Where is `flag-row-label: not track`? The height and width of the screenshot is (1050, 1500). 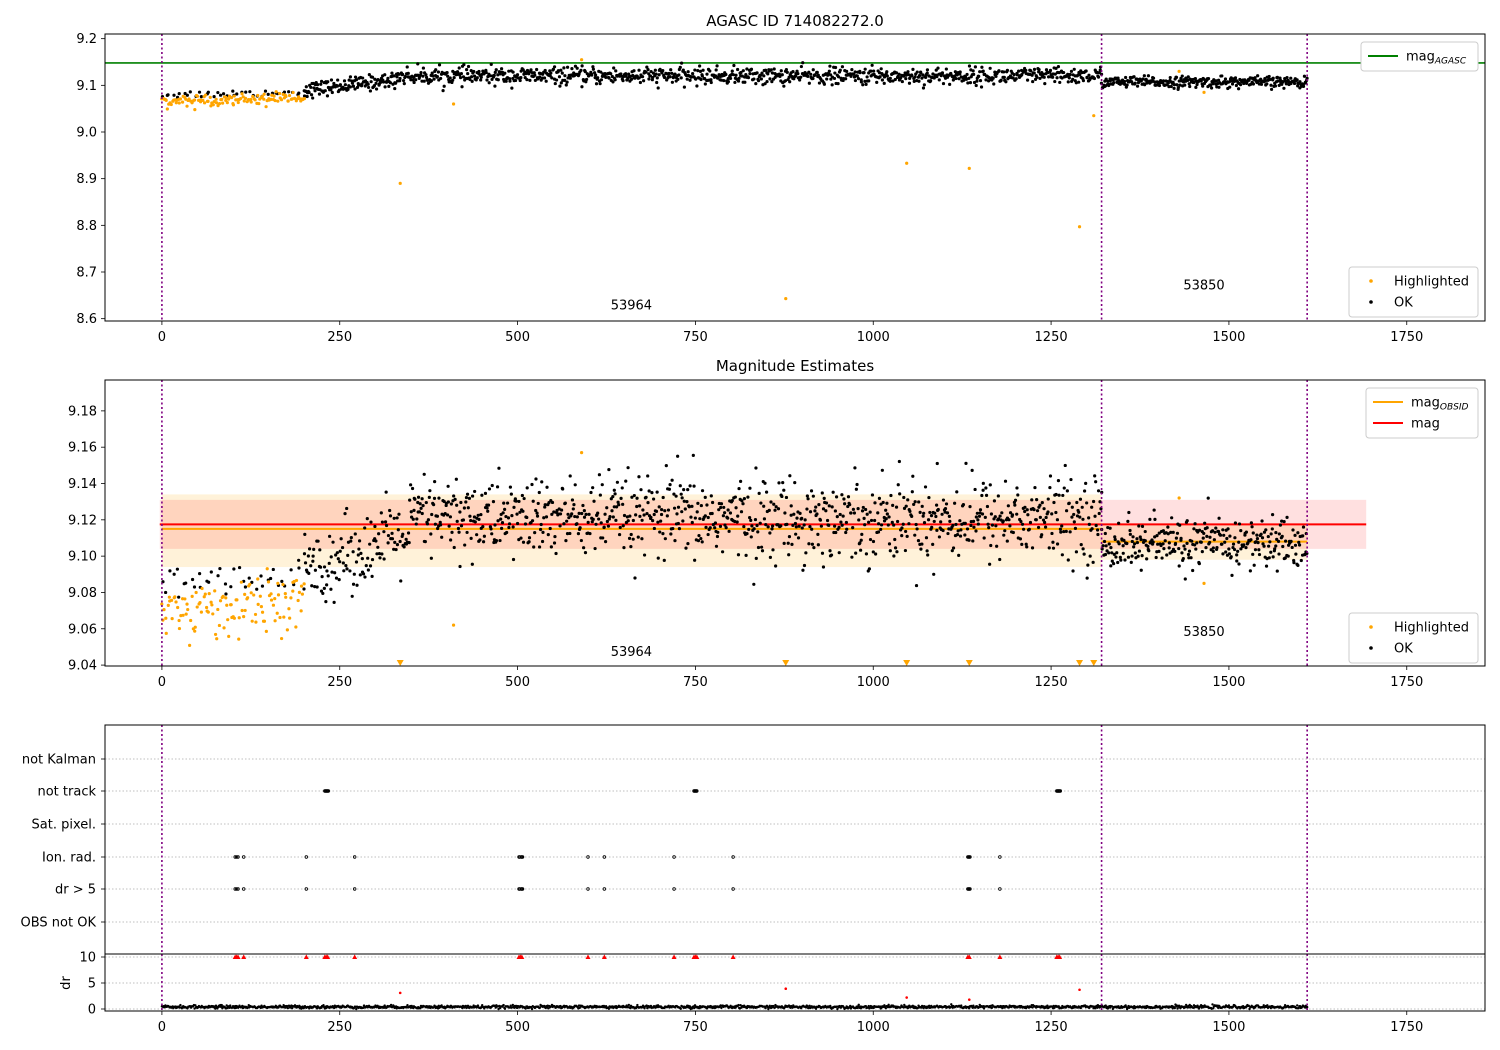
flag-row-label: not track is located at coordinates (66, 792).